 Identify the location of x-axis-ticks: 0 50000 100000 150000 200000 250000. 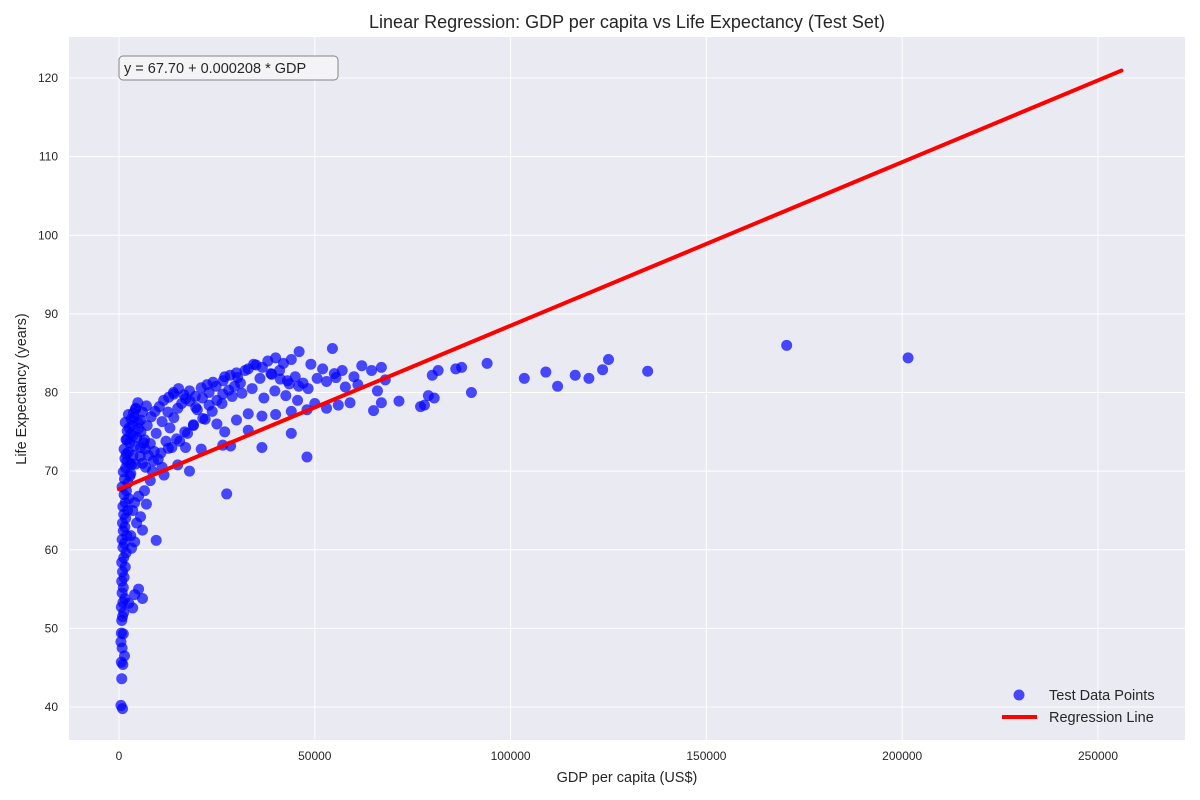
(617, 756).